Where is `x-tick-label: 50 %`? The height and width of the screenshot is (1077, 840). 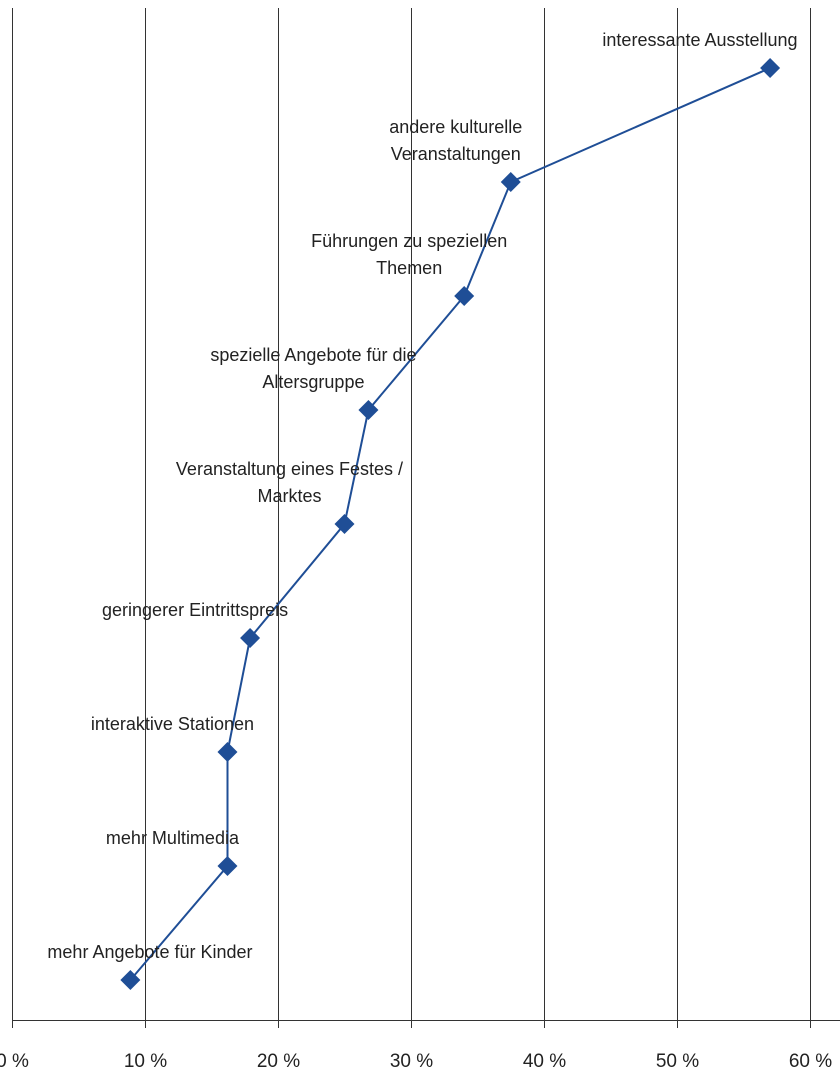
x-tick-label: 50 % is located at coordinates (677, 1061).